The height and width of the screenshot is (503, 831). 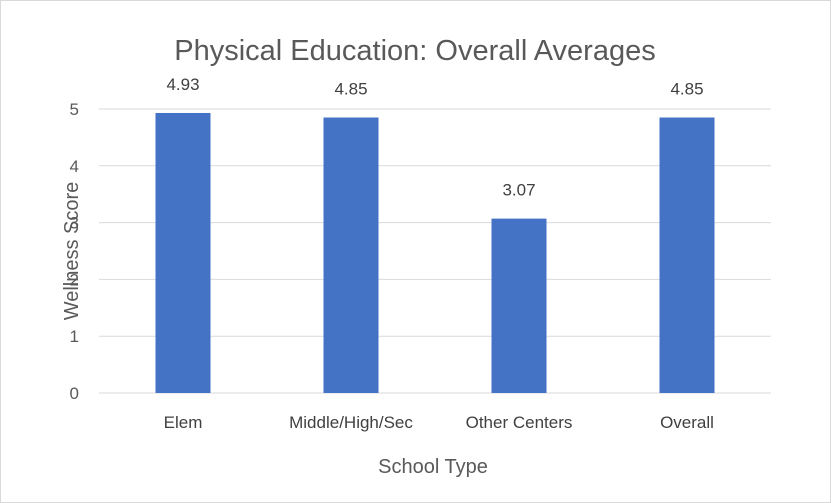 I want to click on y-tick-label: 1, so click(x=74, y=336).